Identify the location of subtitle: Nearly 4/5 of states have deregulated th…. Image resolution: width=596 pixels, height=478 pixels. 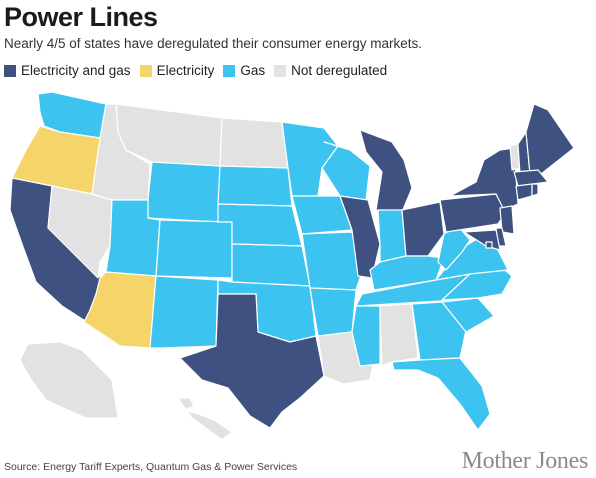
(213, 43).